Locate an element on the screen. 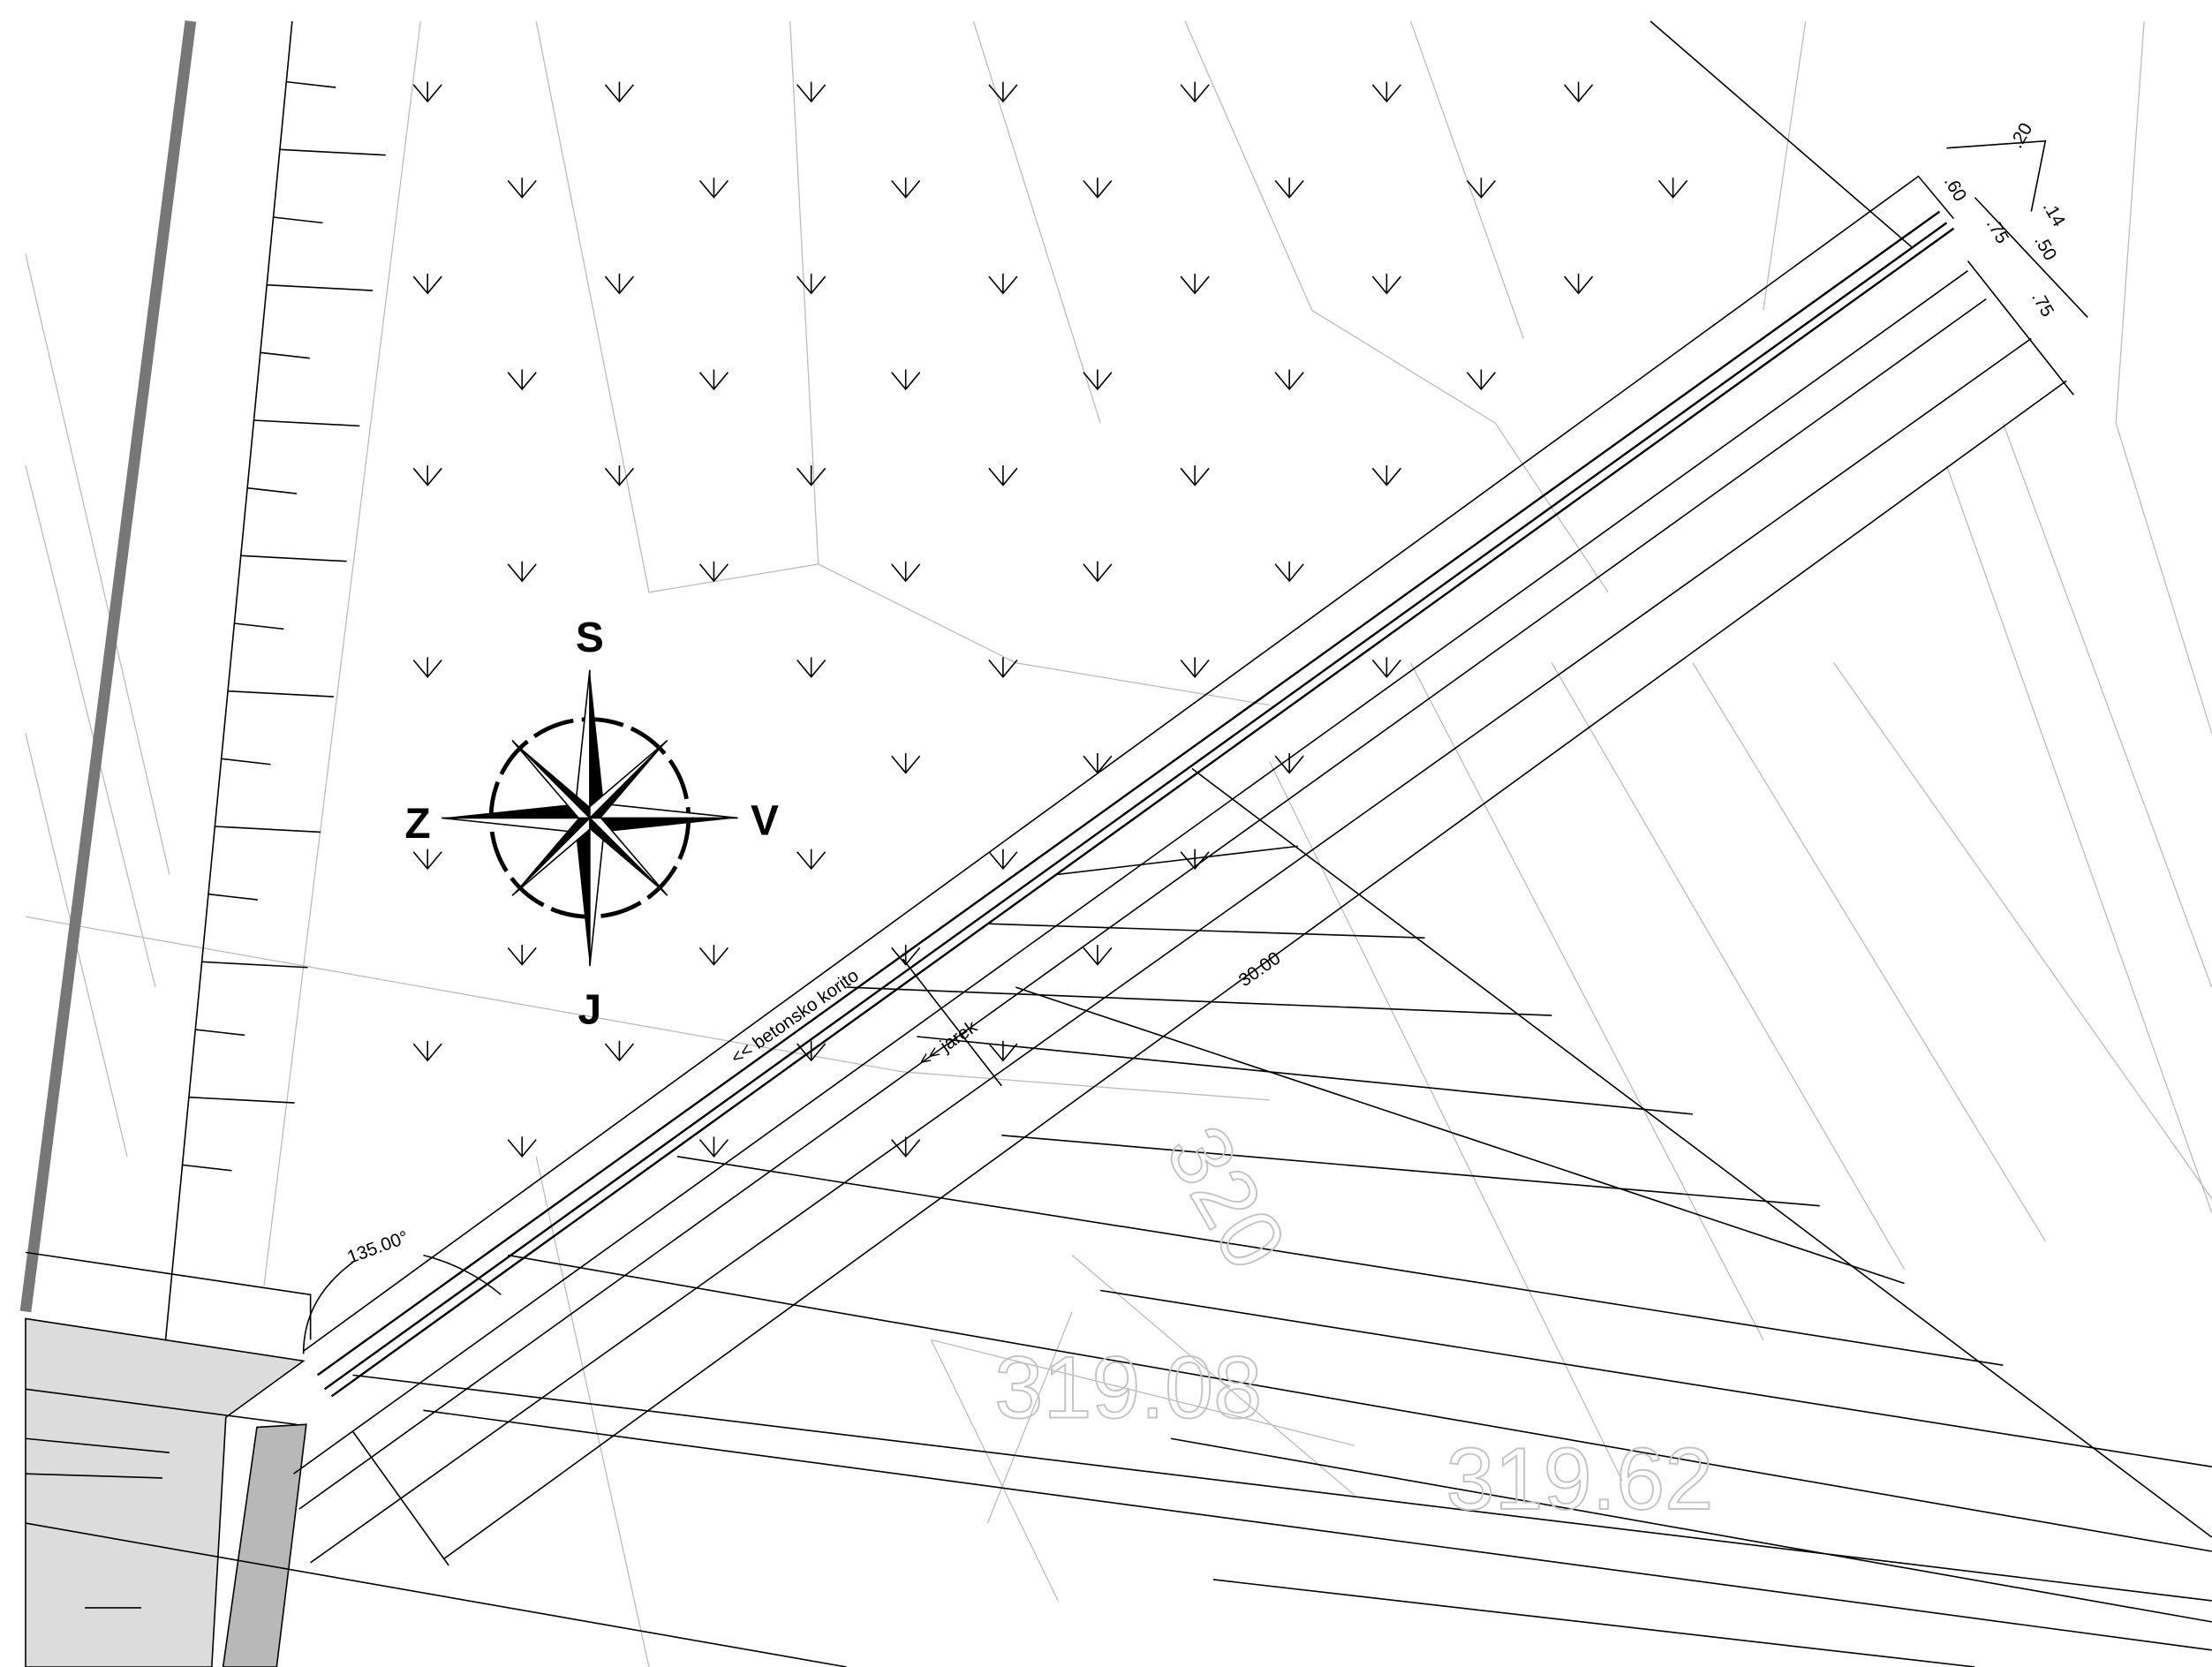  compass-south: J is located at coordinates (590, 1010).